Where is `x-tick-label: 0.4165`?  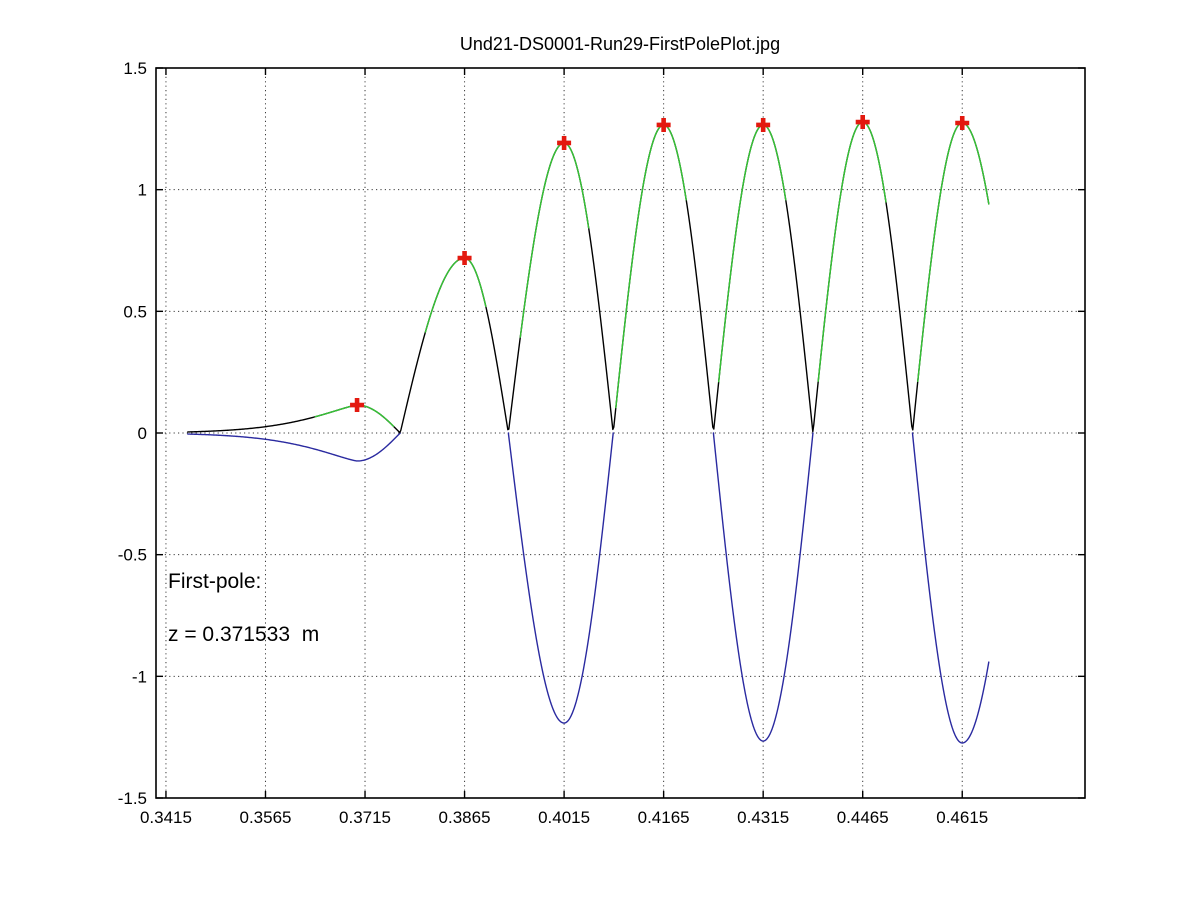
x-tick-label: 0.4165 is located at coordinates (664, 817).